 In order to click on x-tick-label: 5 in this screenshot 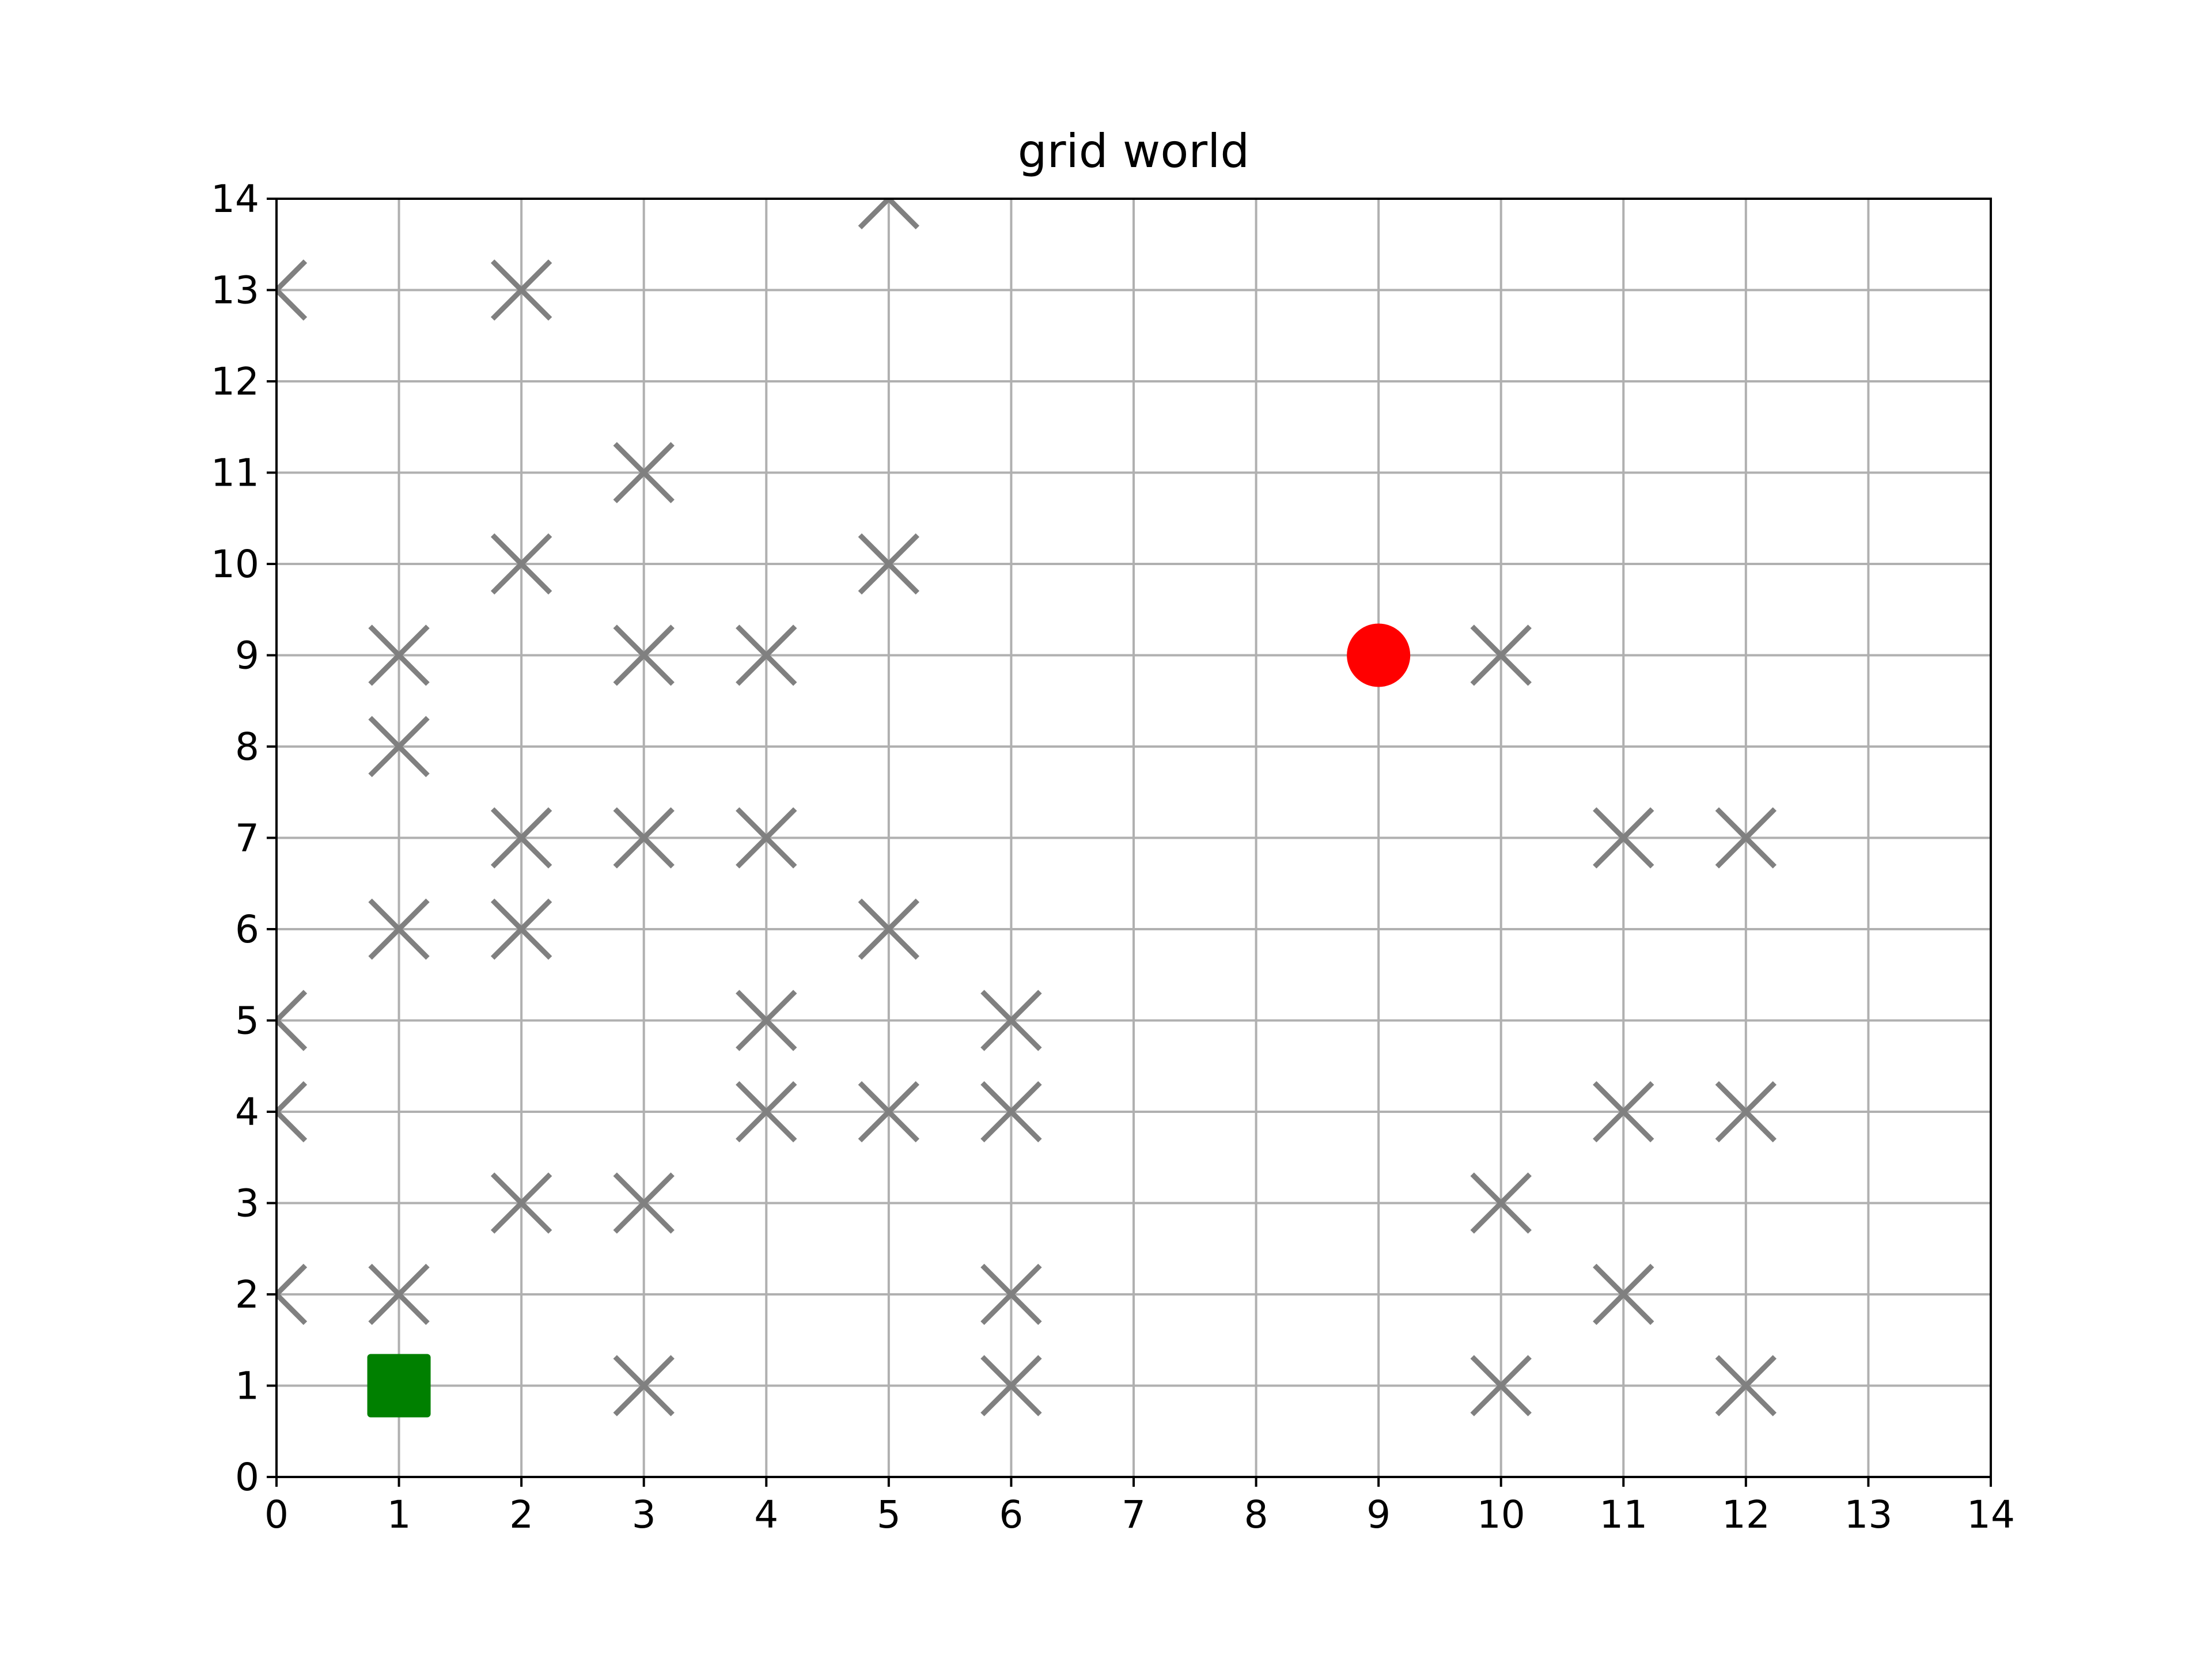, I will do `click(889, 1515)`.